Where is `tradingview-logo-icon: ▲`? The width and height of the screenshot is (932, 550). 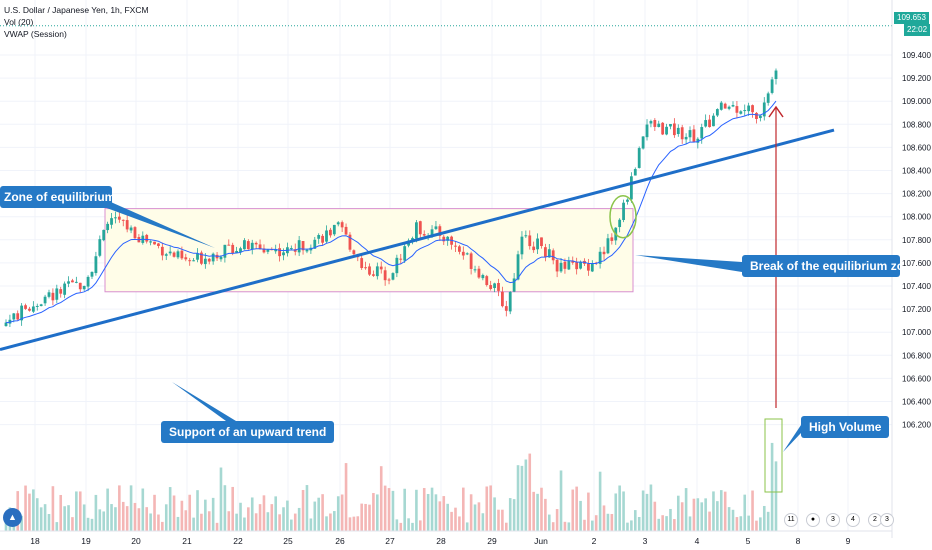 tradingview-logo-icon: ▲ is located at coordinates (12, 517).